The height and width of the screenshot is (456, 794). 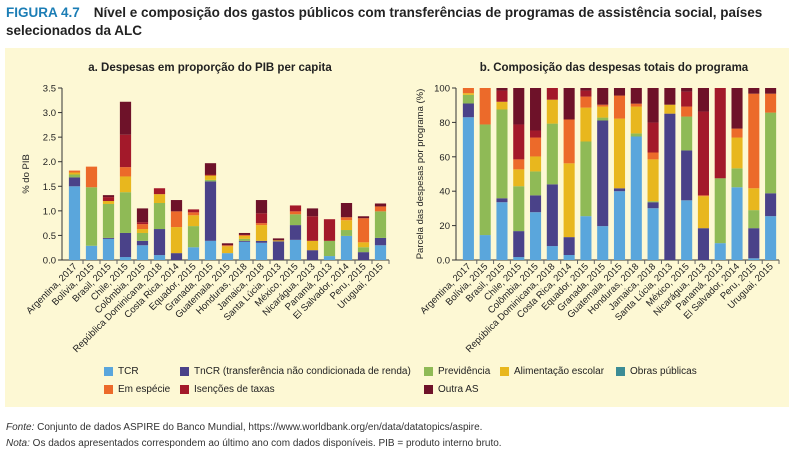 What do you see at coordinates (559, 371) in the screenshot?
I see `legend-label: Alimentação escolar` at bounding box center [559, 371].